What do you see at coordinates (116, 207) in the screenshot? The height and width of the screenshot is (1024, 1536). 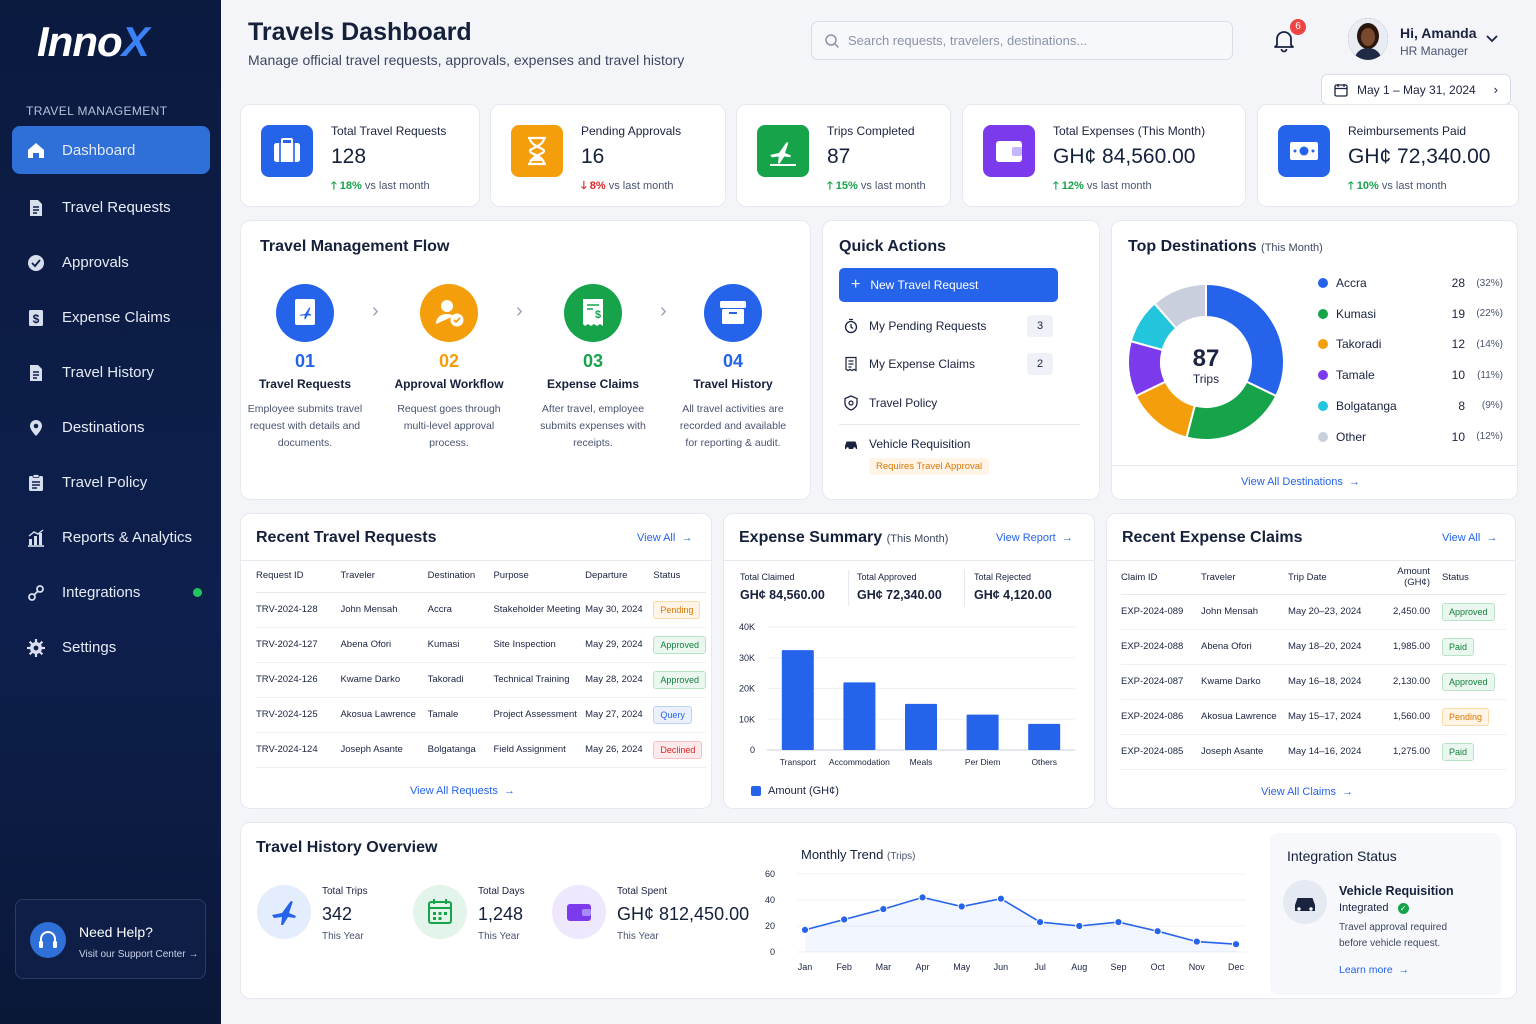 I see `sidebar-item-label: Travel Requests` at bounding box center [116, 207].